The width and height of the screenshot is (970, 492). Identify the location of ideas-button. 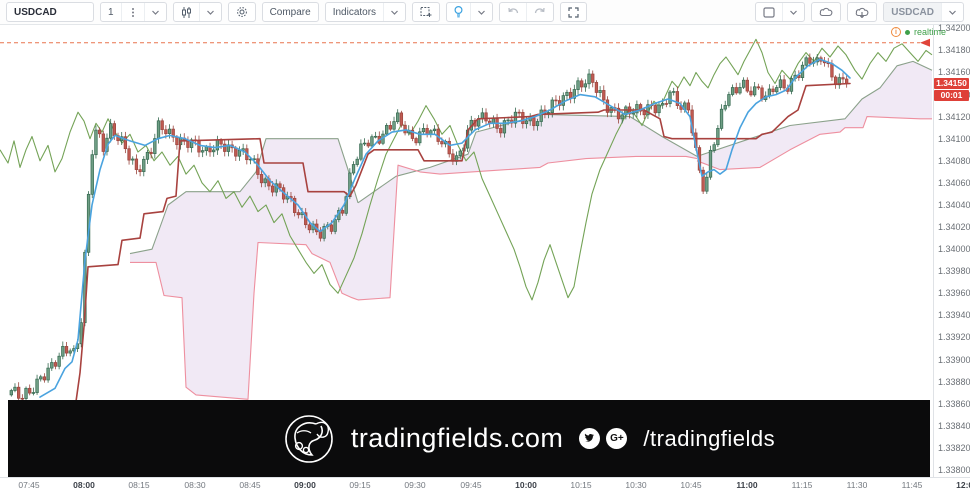
(459, 12).